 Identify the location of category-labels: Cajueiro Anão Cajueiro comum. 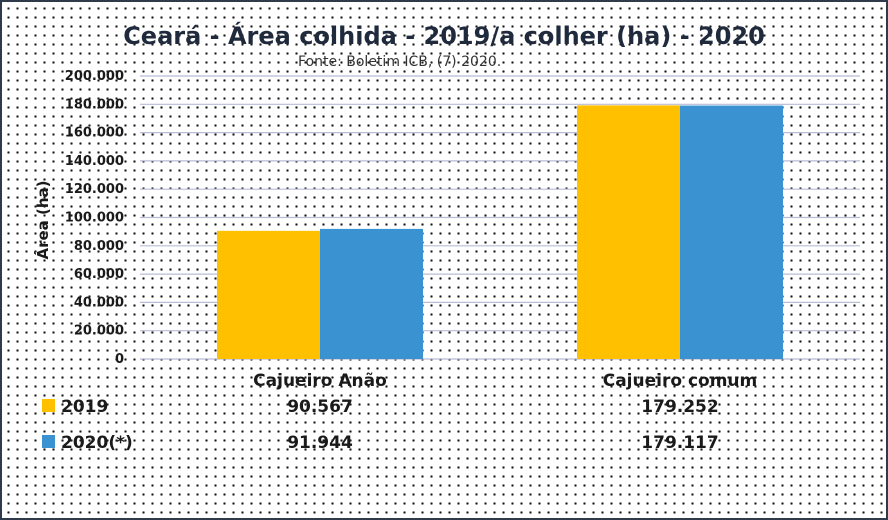
(505, 381).